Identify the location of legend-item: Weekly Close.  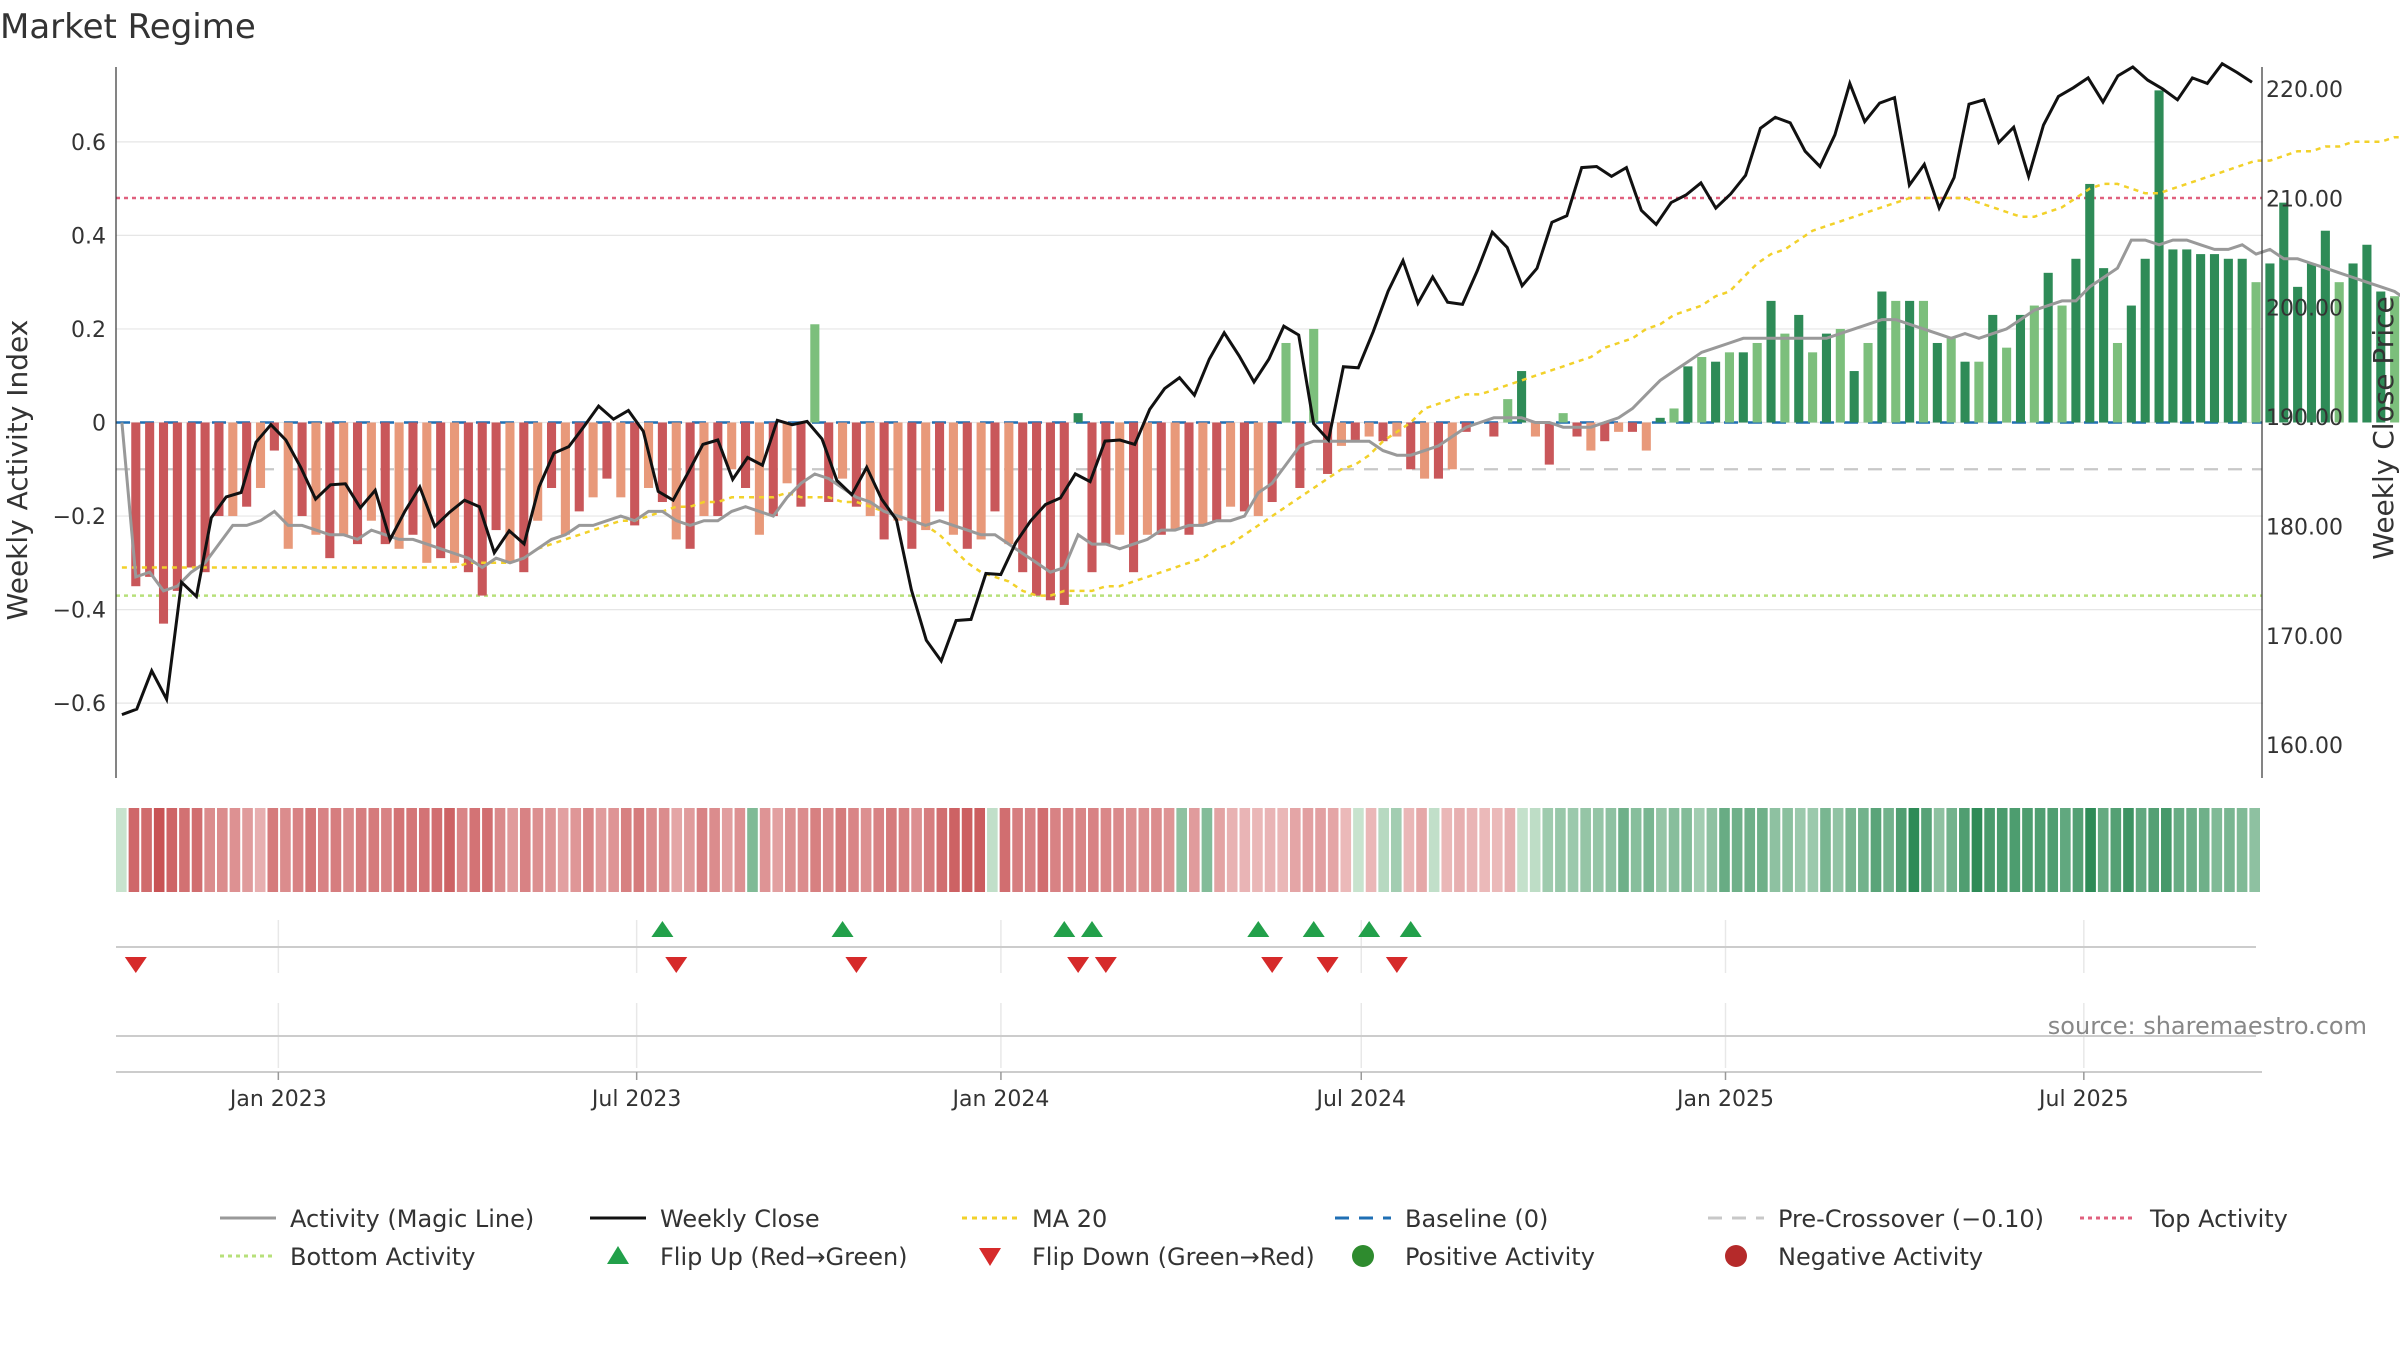
(705, 1219).